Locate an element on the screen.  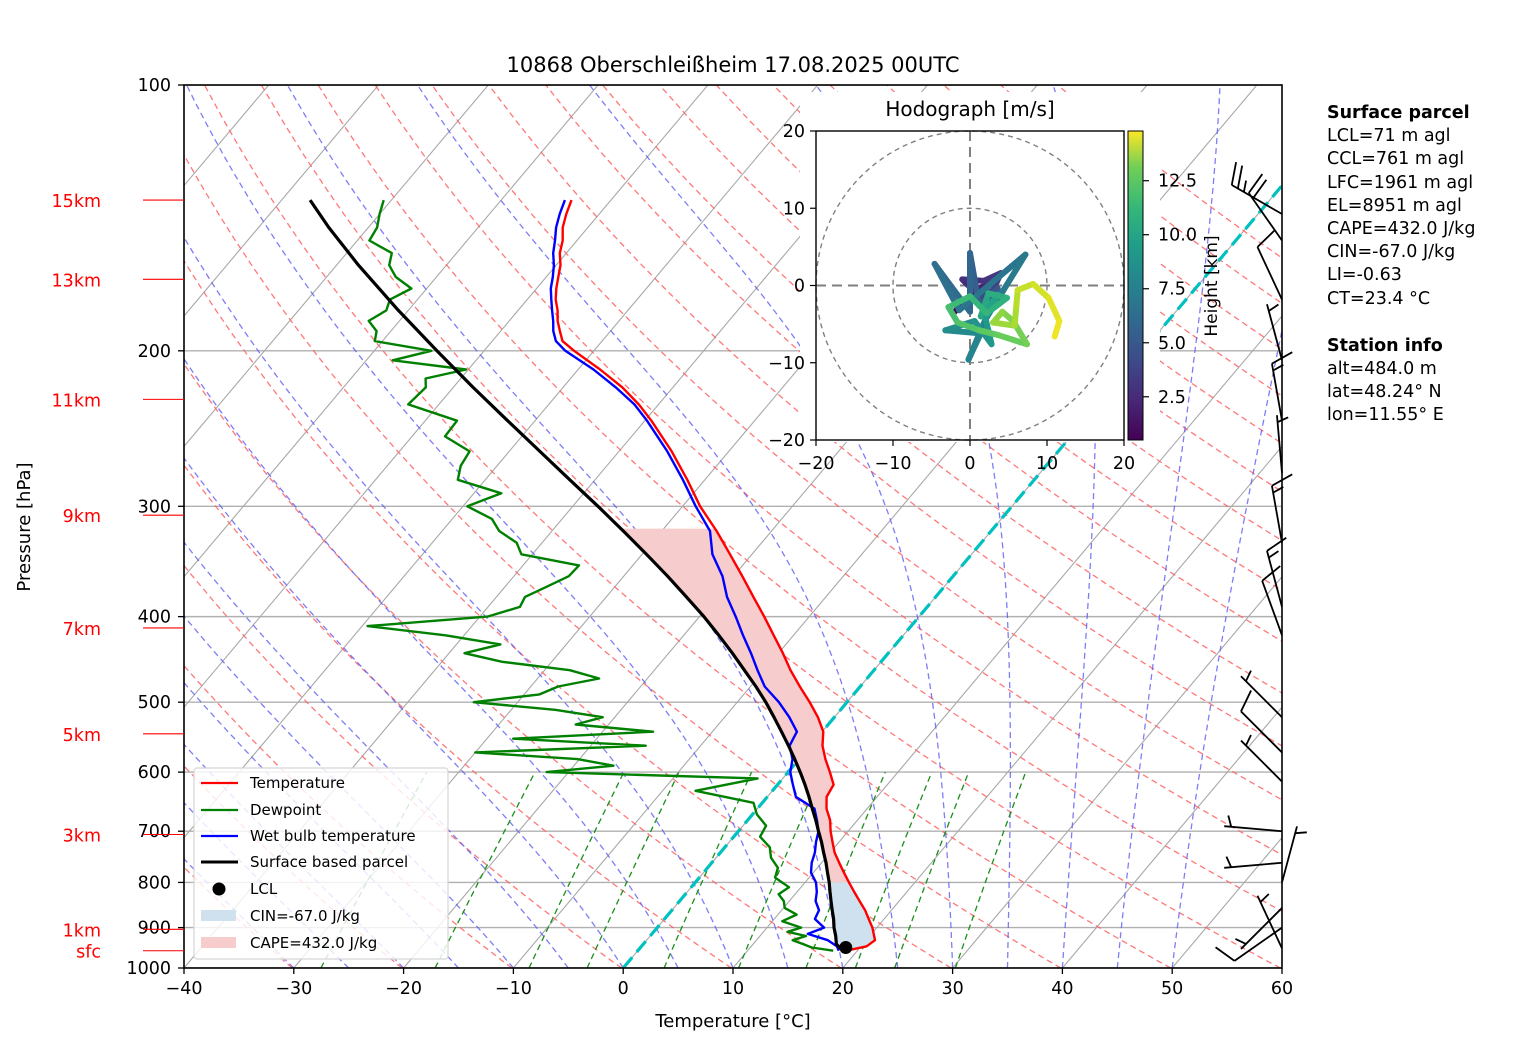
y-tick-label: 900 is located at coordinates (154, 929).